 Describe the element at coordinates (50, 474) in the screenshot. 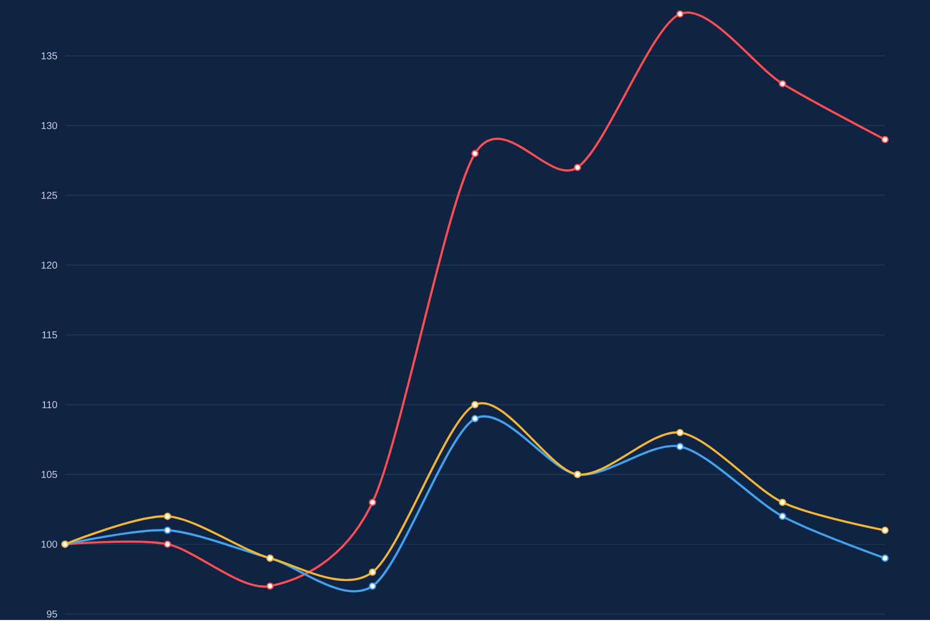

I see `y-tick-label: 105` at that location.